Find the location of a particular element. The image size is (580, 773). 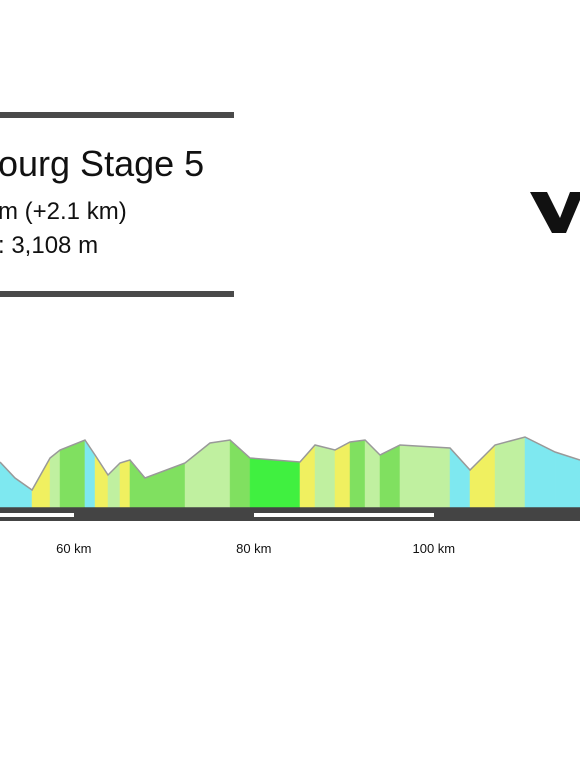

profile-line is located at coordinates (290, 464).